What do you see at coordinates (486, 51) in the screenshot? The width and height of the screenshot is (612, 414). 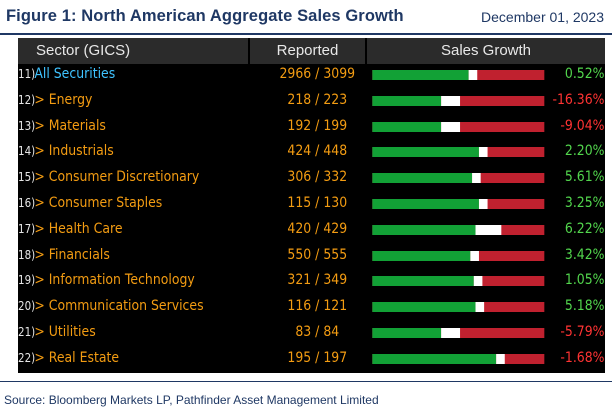 I see `column-header-sales-growth: Sales Growth` at bounding box center [486, 51].